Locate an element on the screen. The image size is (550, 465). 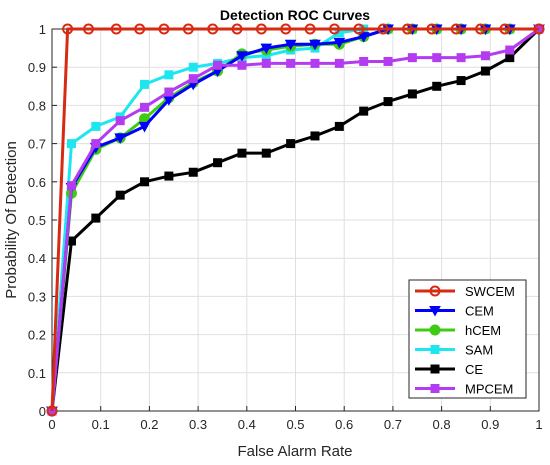
x-tick-label: 0.4 is located at coordinates (247, 424).